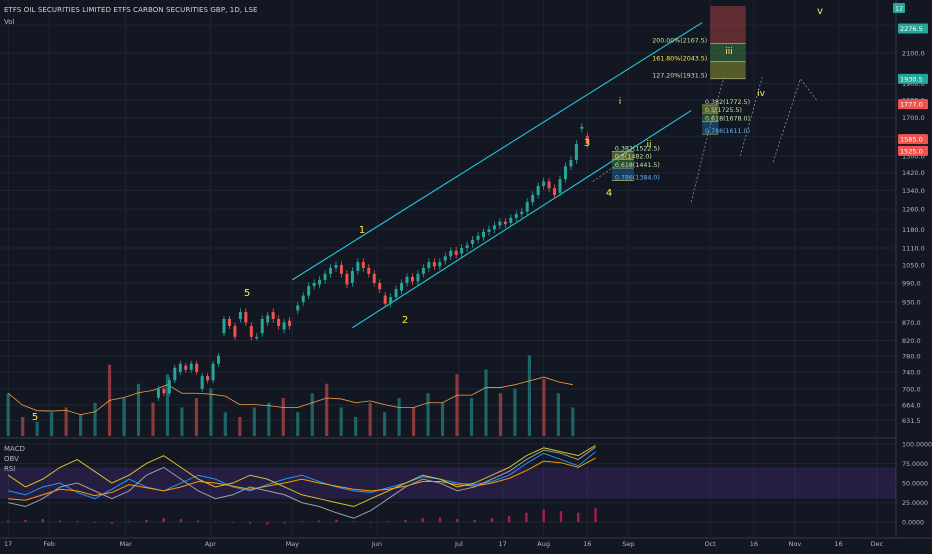 This screenshot has width=932, height=554. I want to click on fib-level-label: 0.5(1725.5), so click(723, 110).